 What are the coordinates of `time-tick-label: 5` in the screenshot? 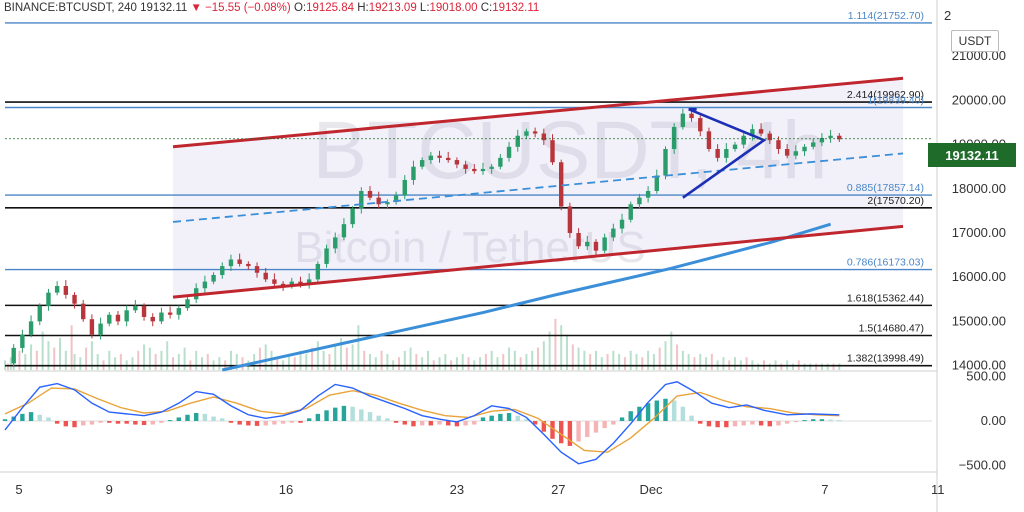 It's located at (18, 489).